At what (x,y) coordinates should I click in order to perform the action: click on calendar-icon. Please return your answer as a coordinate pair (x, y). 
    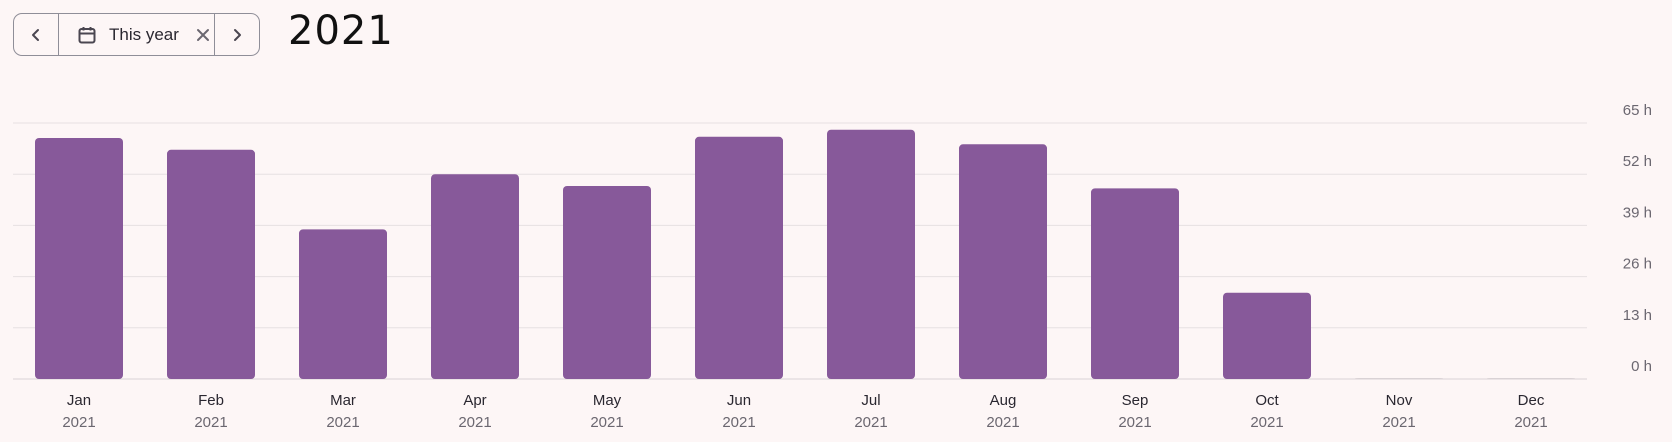
    Looking at the image, I should click on (87, 34).